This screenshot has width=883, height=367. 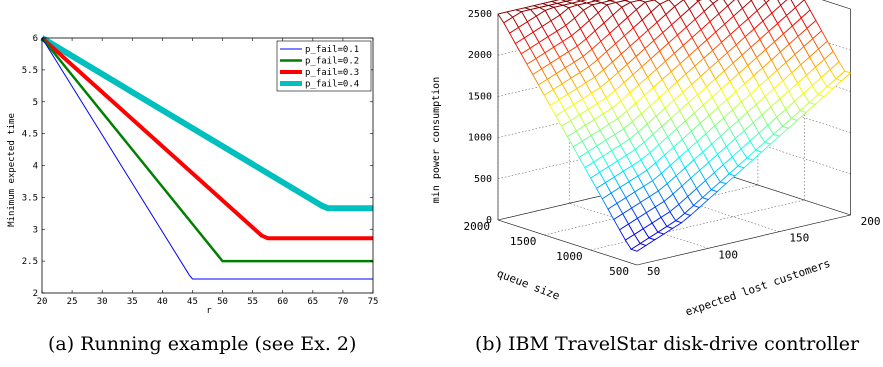 What do you see at coordinates (489, 220) in the screenshot?
I see `z-tick-label: 0` at bounding box center [489, 220].